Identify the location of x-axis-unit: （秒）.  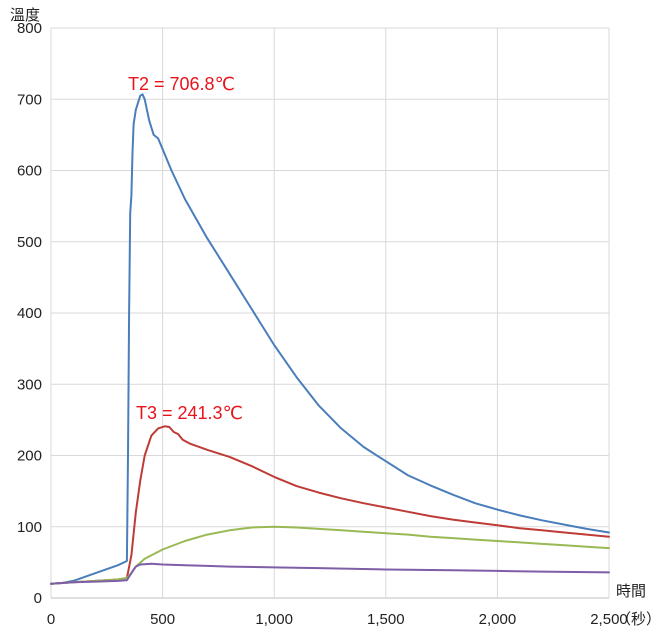
(638, 619).